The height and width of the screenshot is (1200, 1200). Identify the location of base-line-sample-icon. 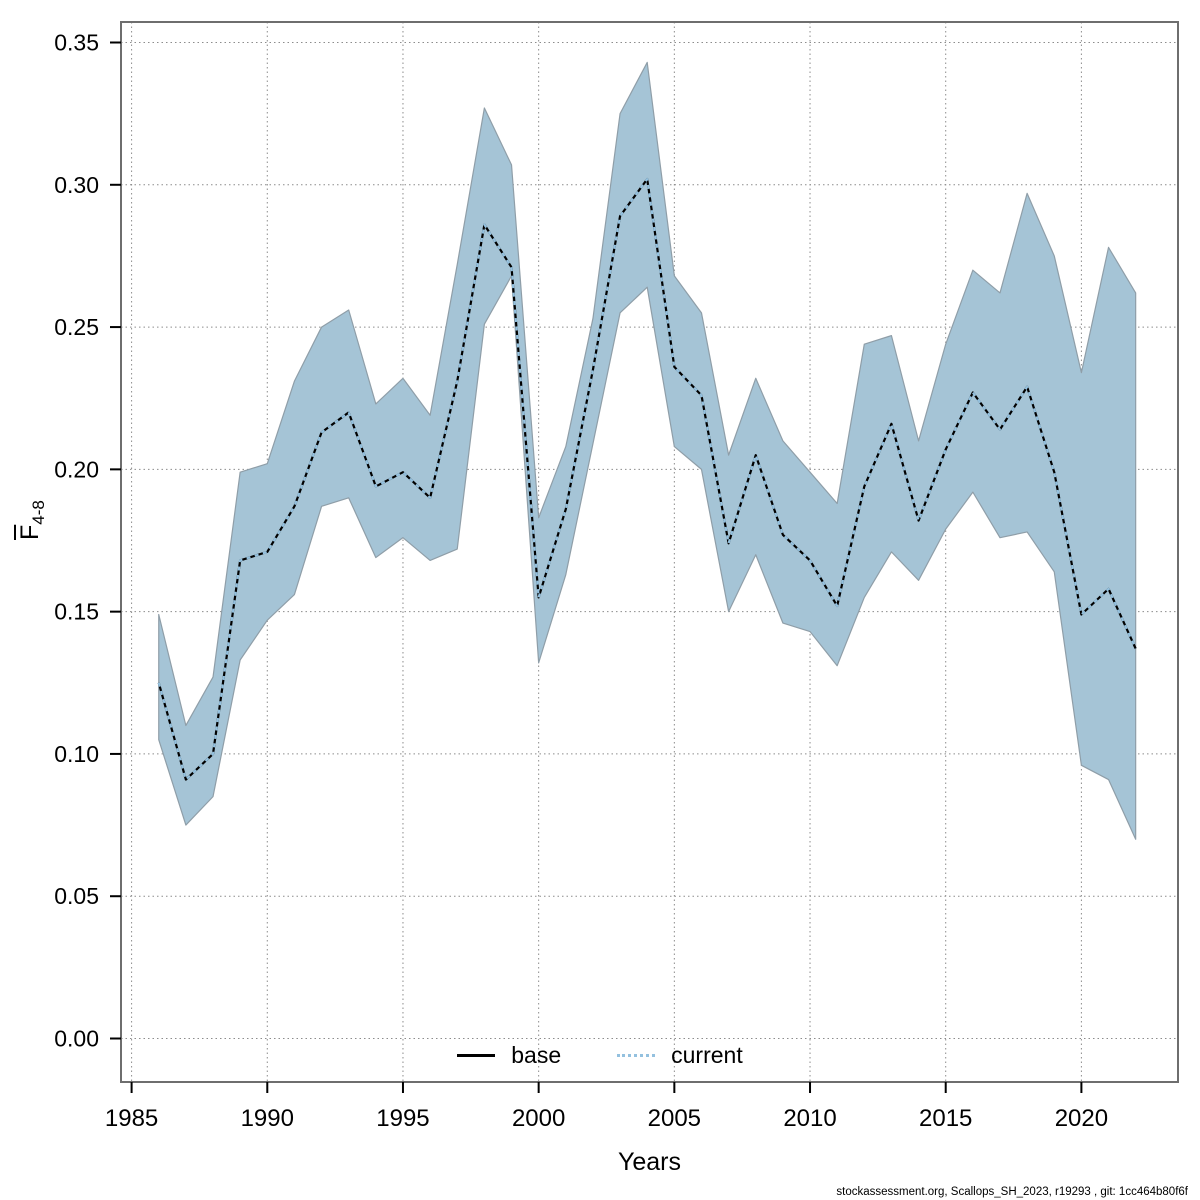
(476, 1055).